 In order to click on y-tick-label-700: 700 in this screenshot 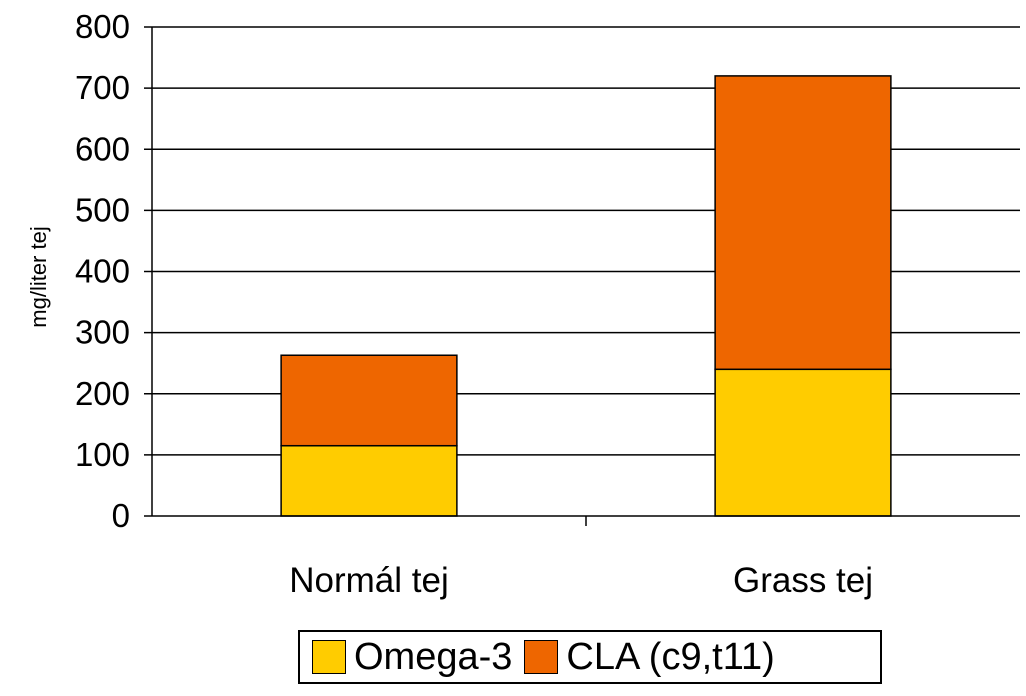, I will do `click(102, 87)`.